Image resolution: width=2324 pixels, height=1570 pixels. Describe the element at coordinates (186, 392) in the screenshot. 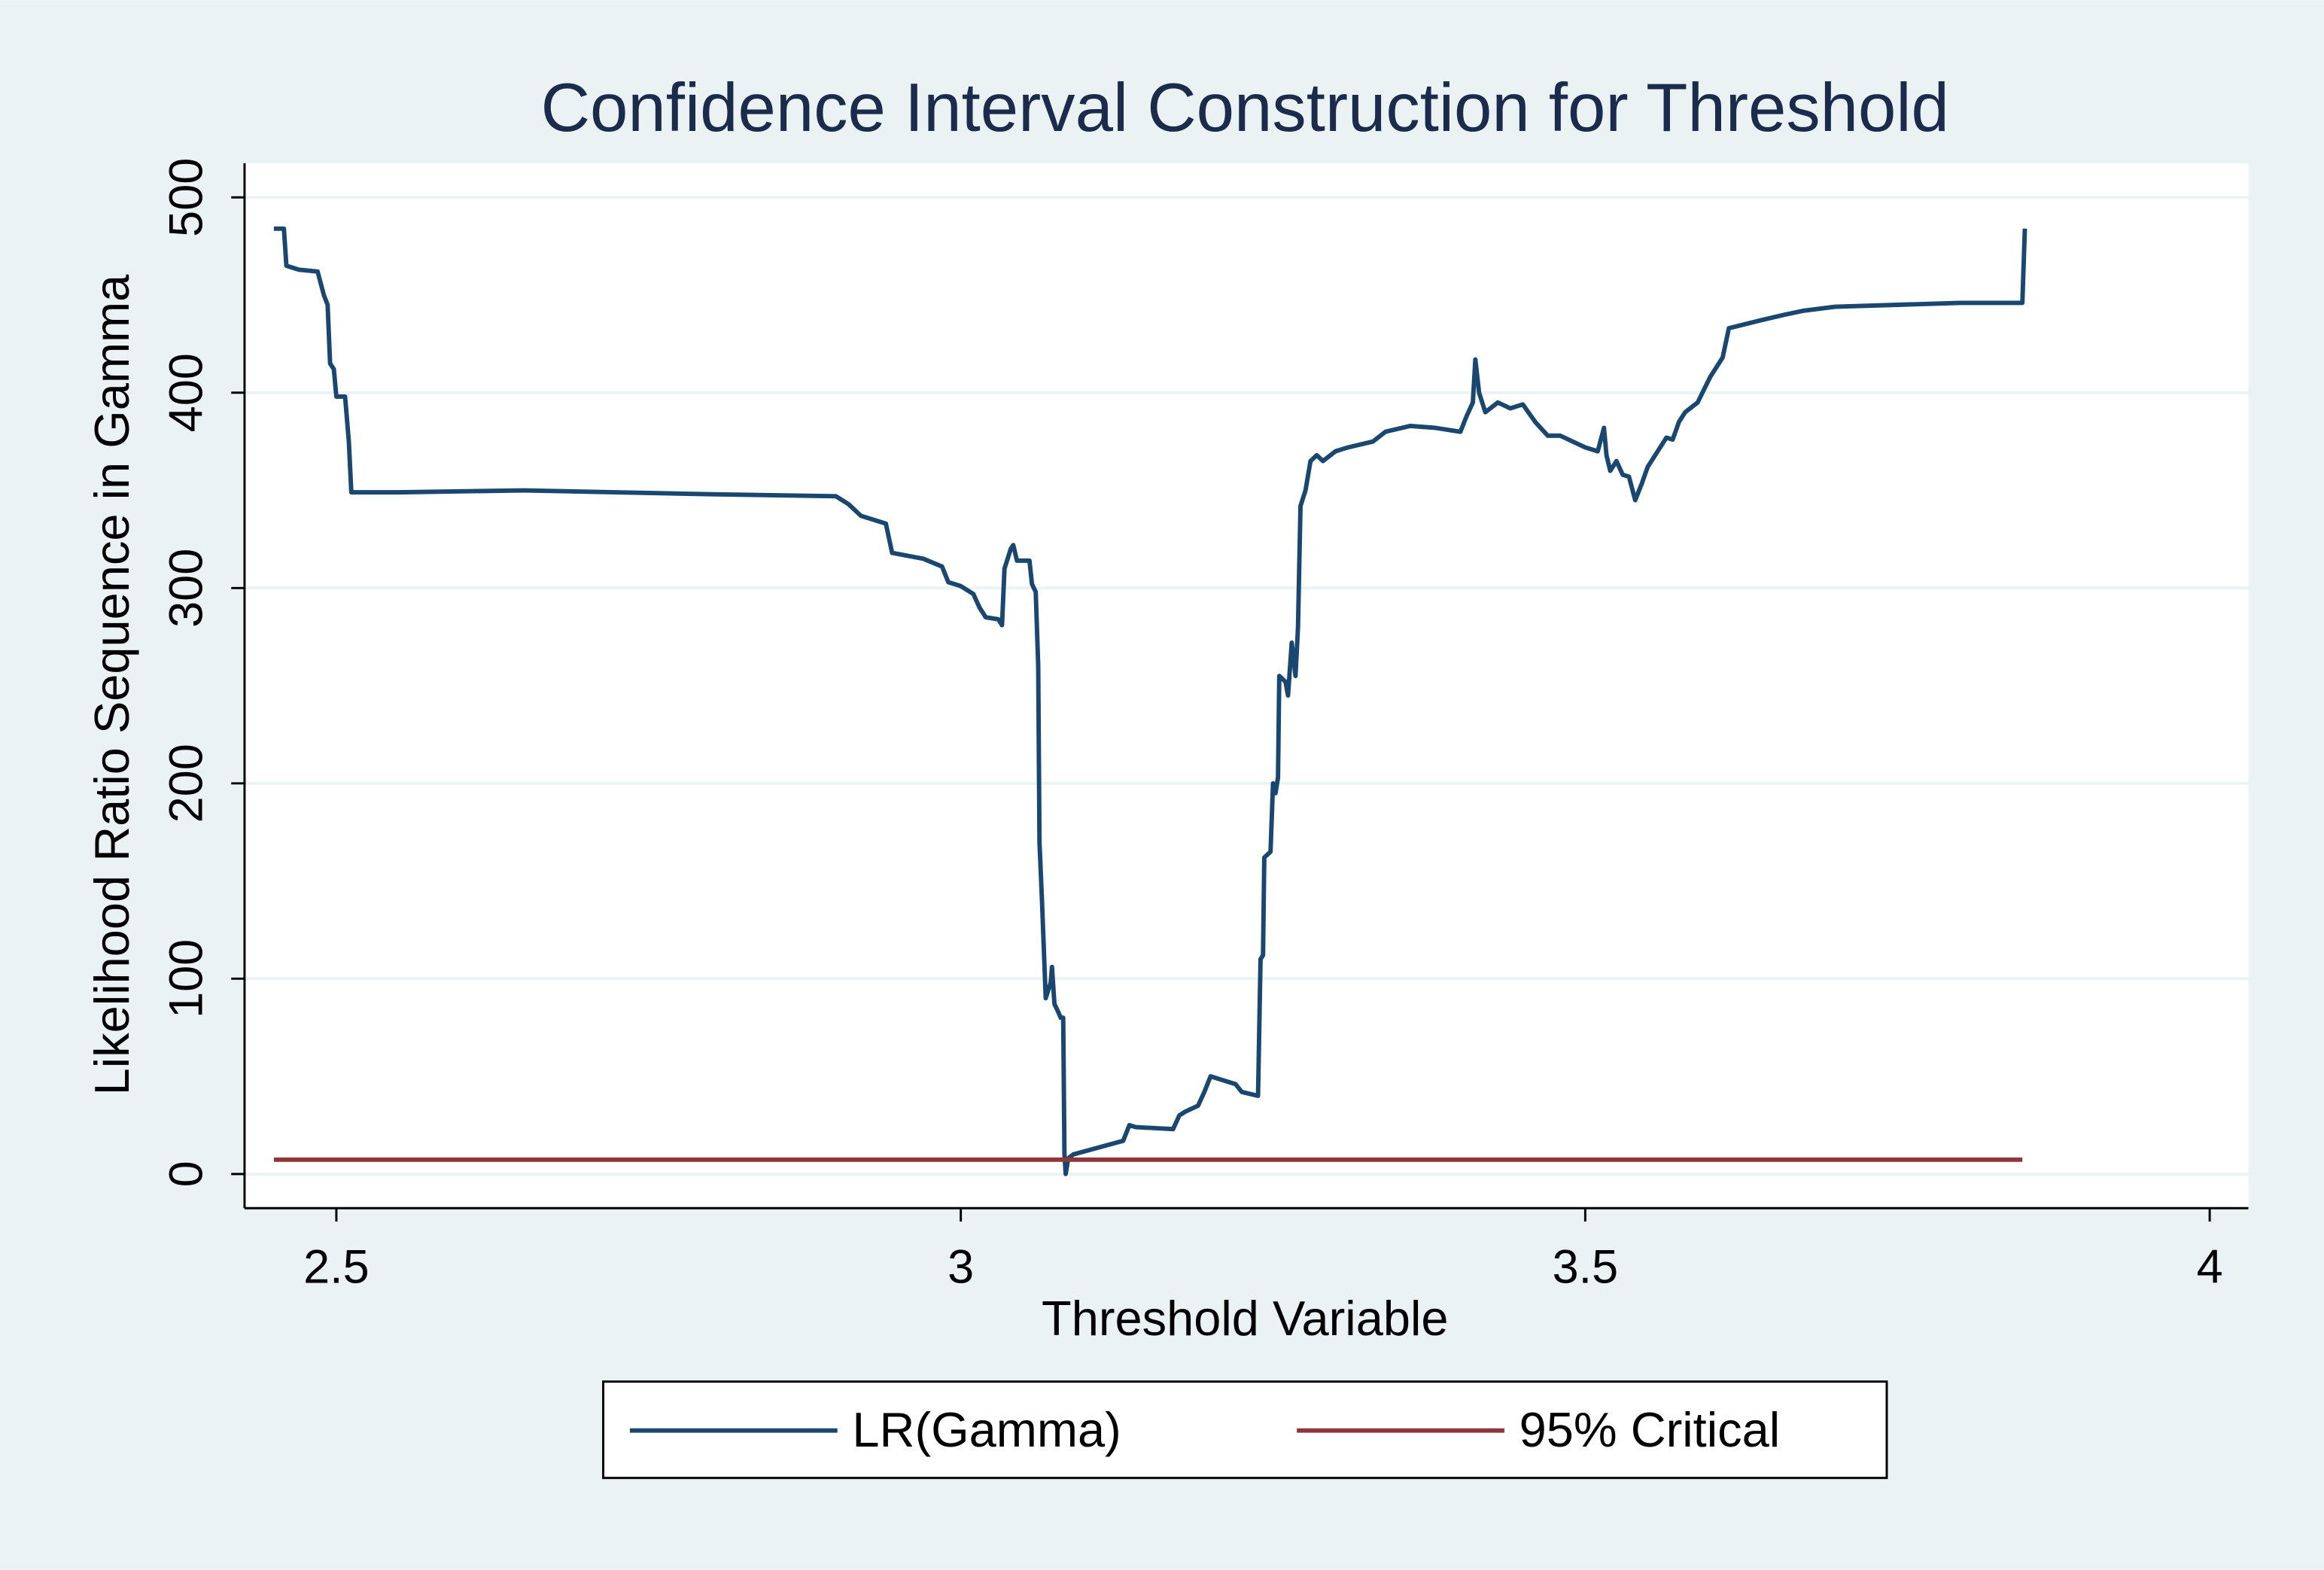

I see `y-tick-label: 400` at that location.